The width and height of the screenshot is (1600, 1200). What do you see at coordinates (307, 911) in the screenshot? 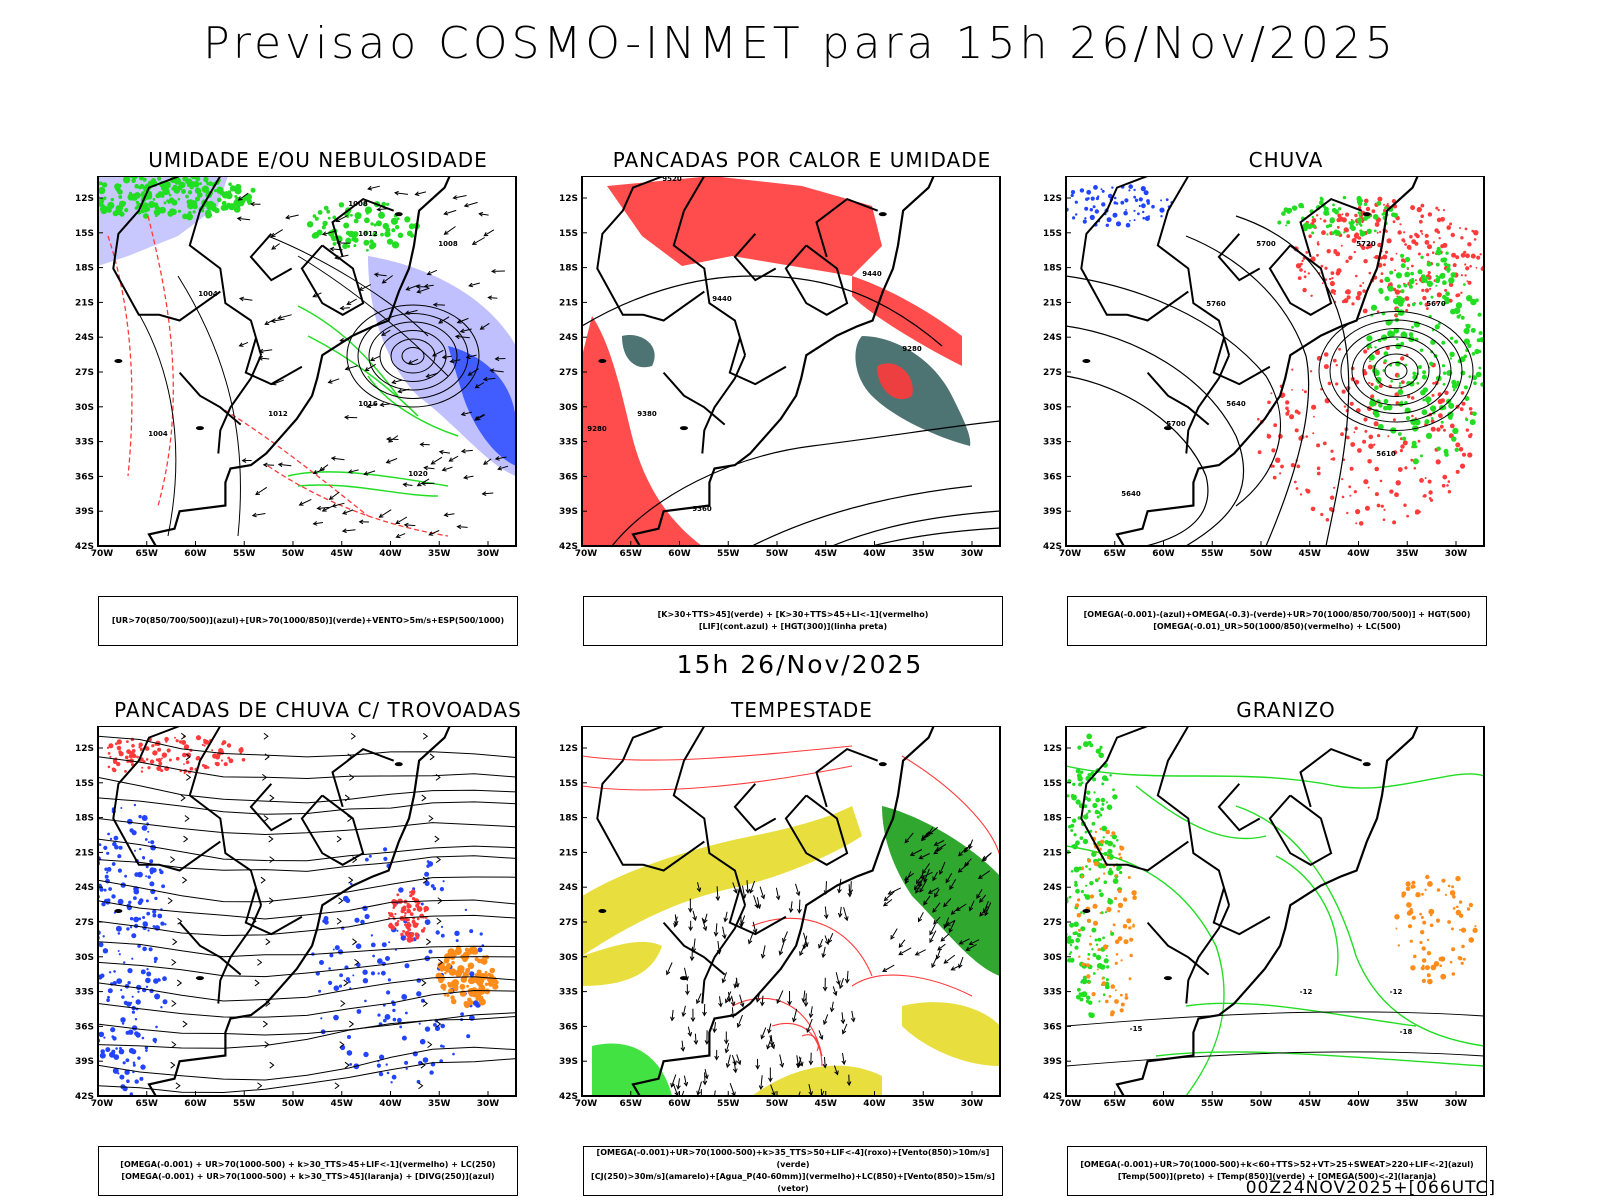
I see `map-content` at bounding box center [307, 911].